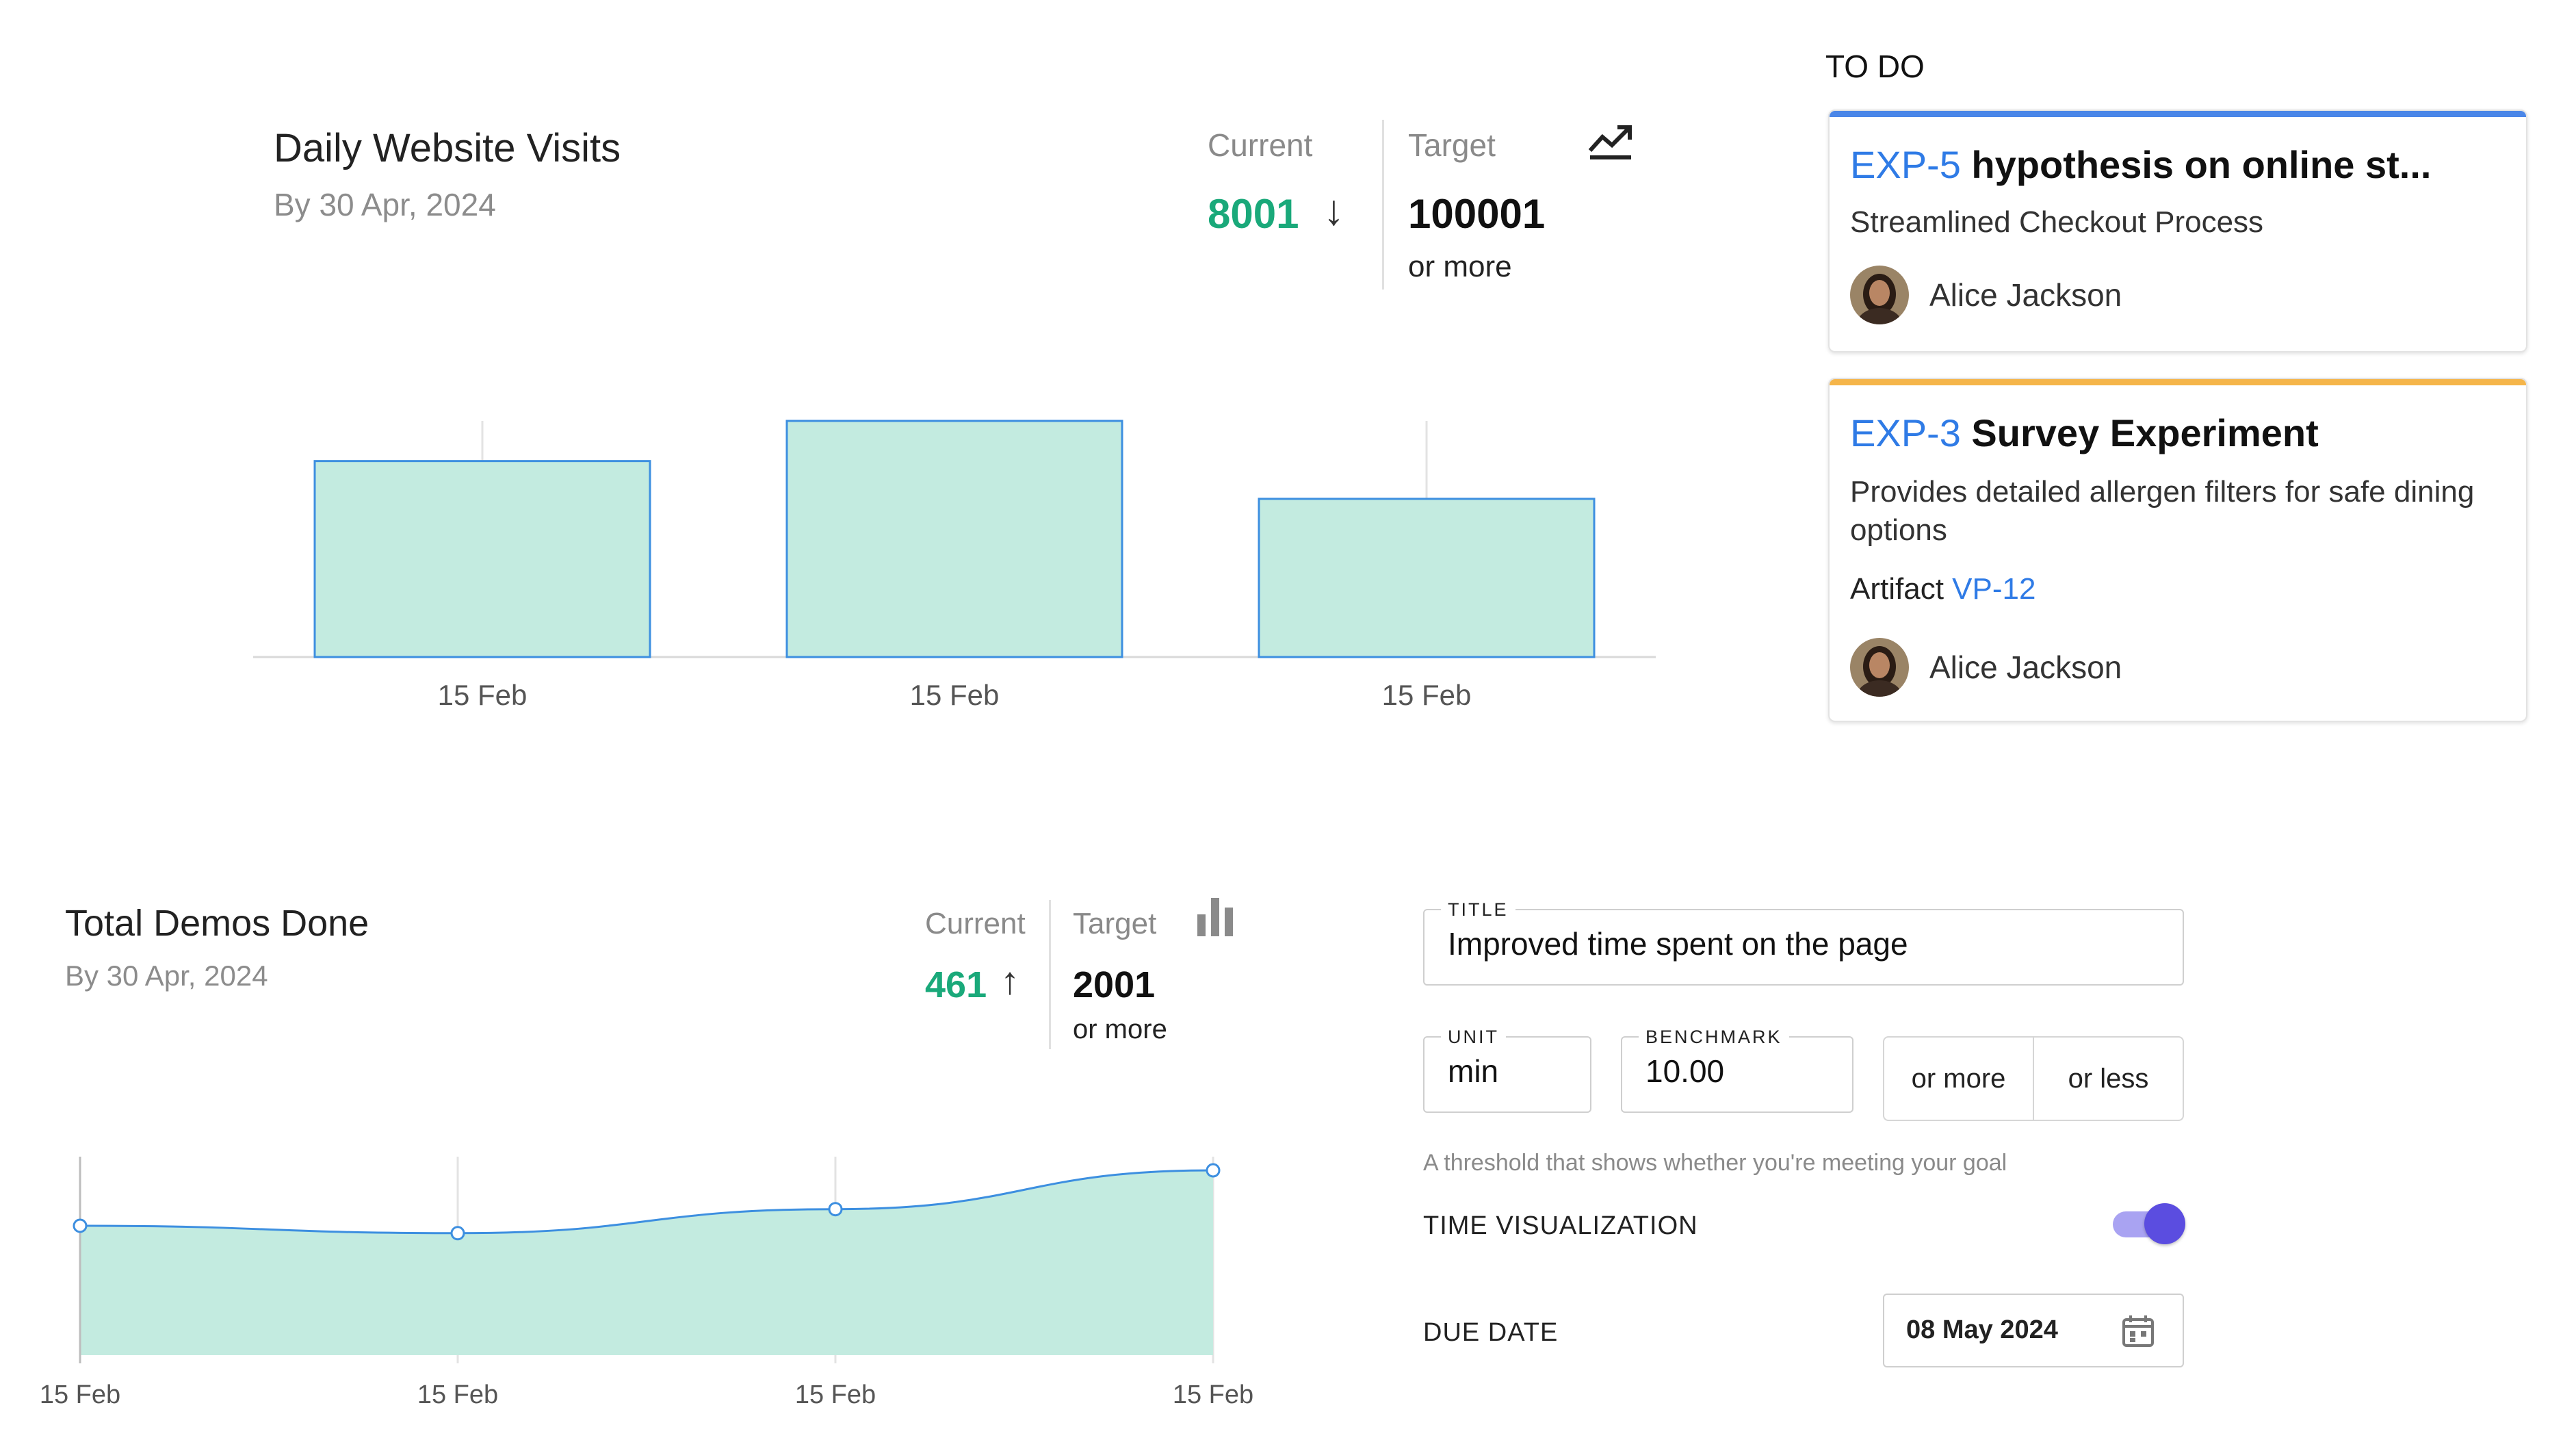  Describe the element at coordinates (1333, 210) in the screenshot. I see `down-arrow-icon: ↓` at that location.